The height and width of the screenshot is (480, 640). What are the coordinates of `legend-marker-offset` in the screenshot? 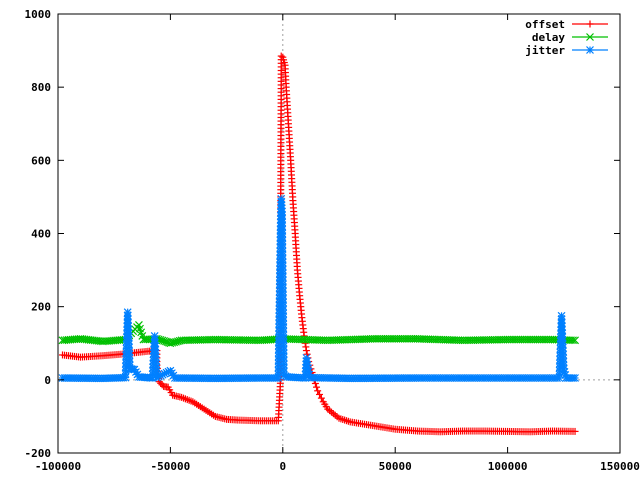 It's located at (590, 24).